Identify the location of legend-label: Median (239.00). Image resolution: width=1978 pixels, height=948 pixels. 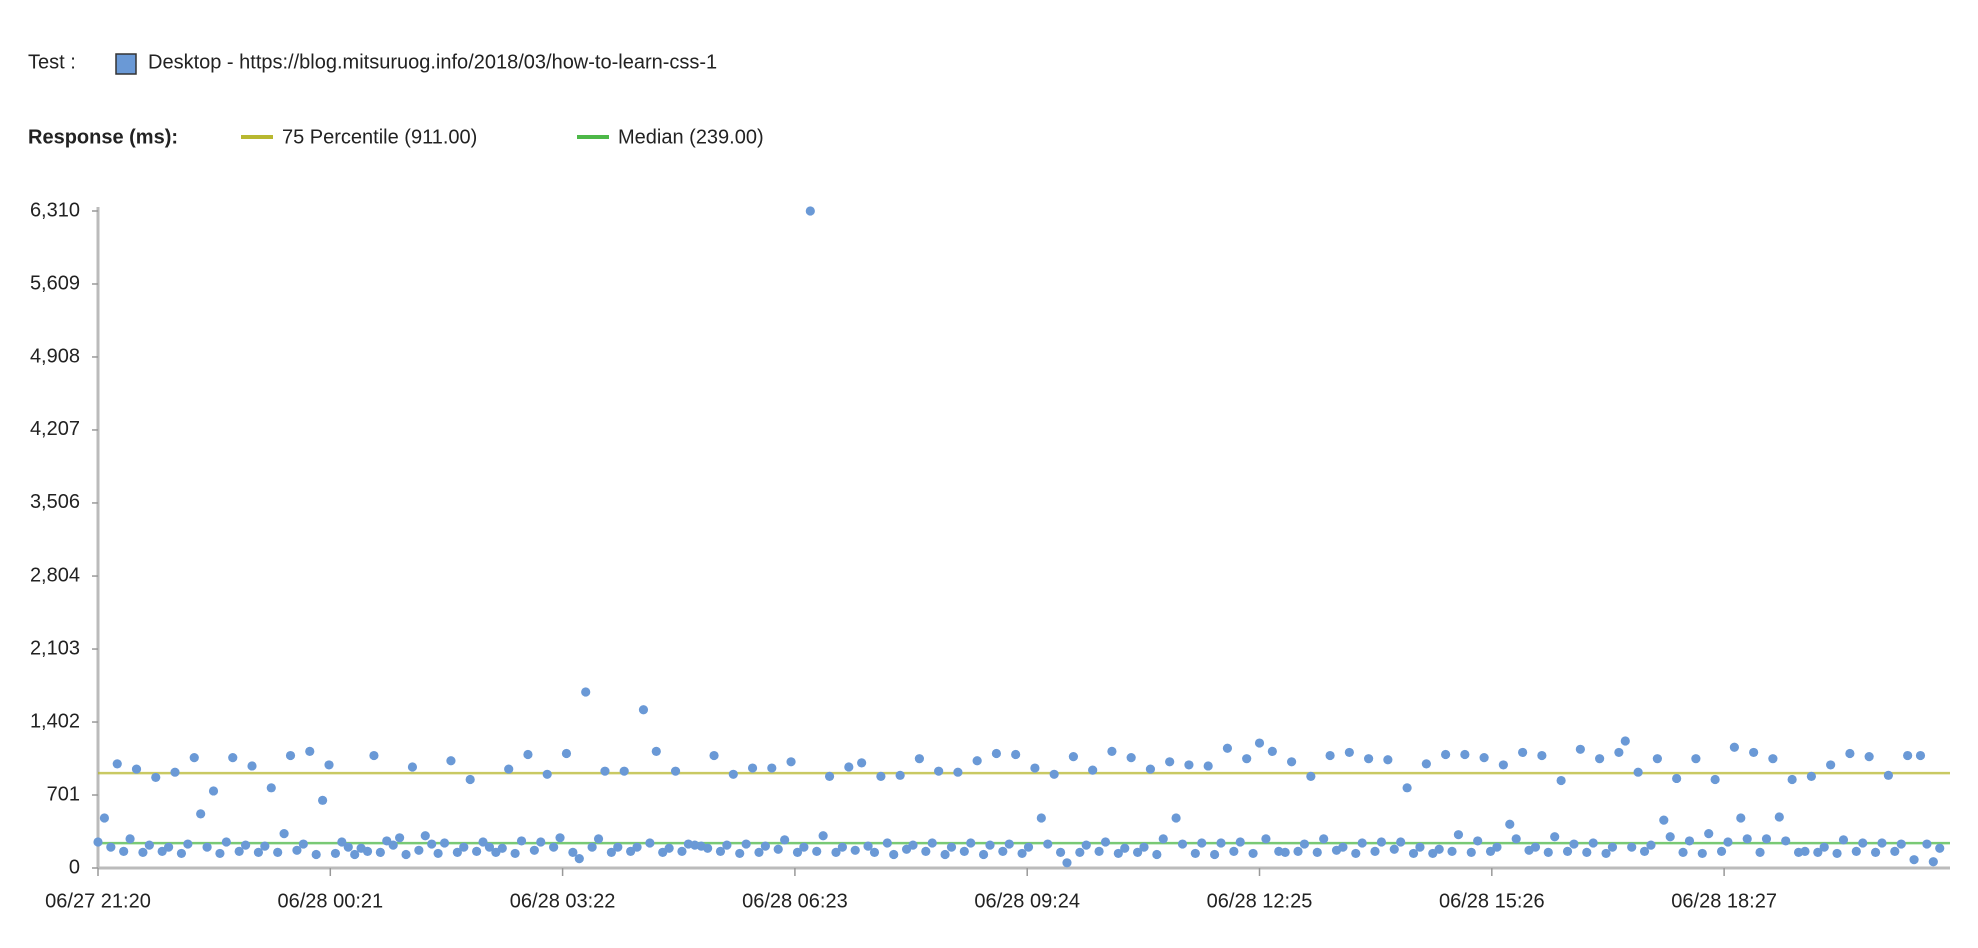
(691, 137).